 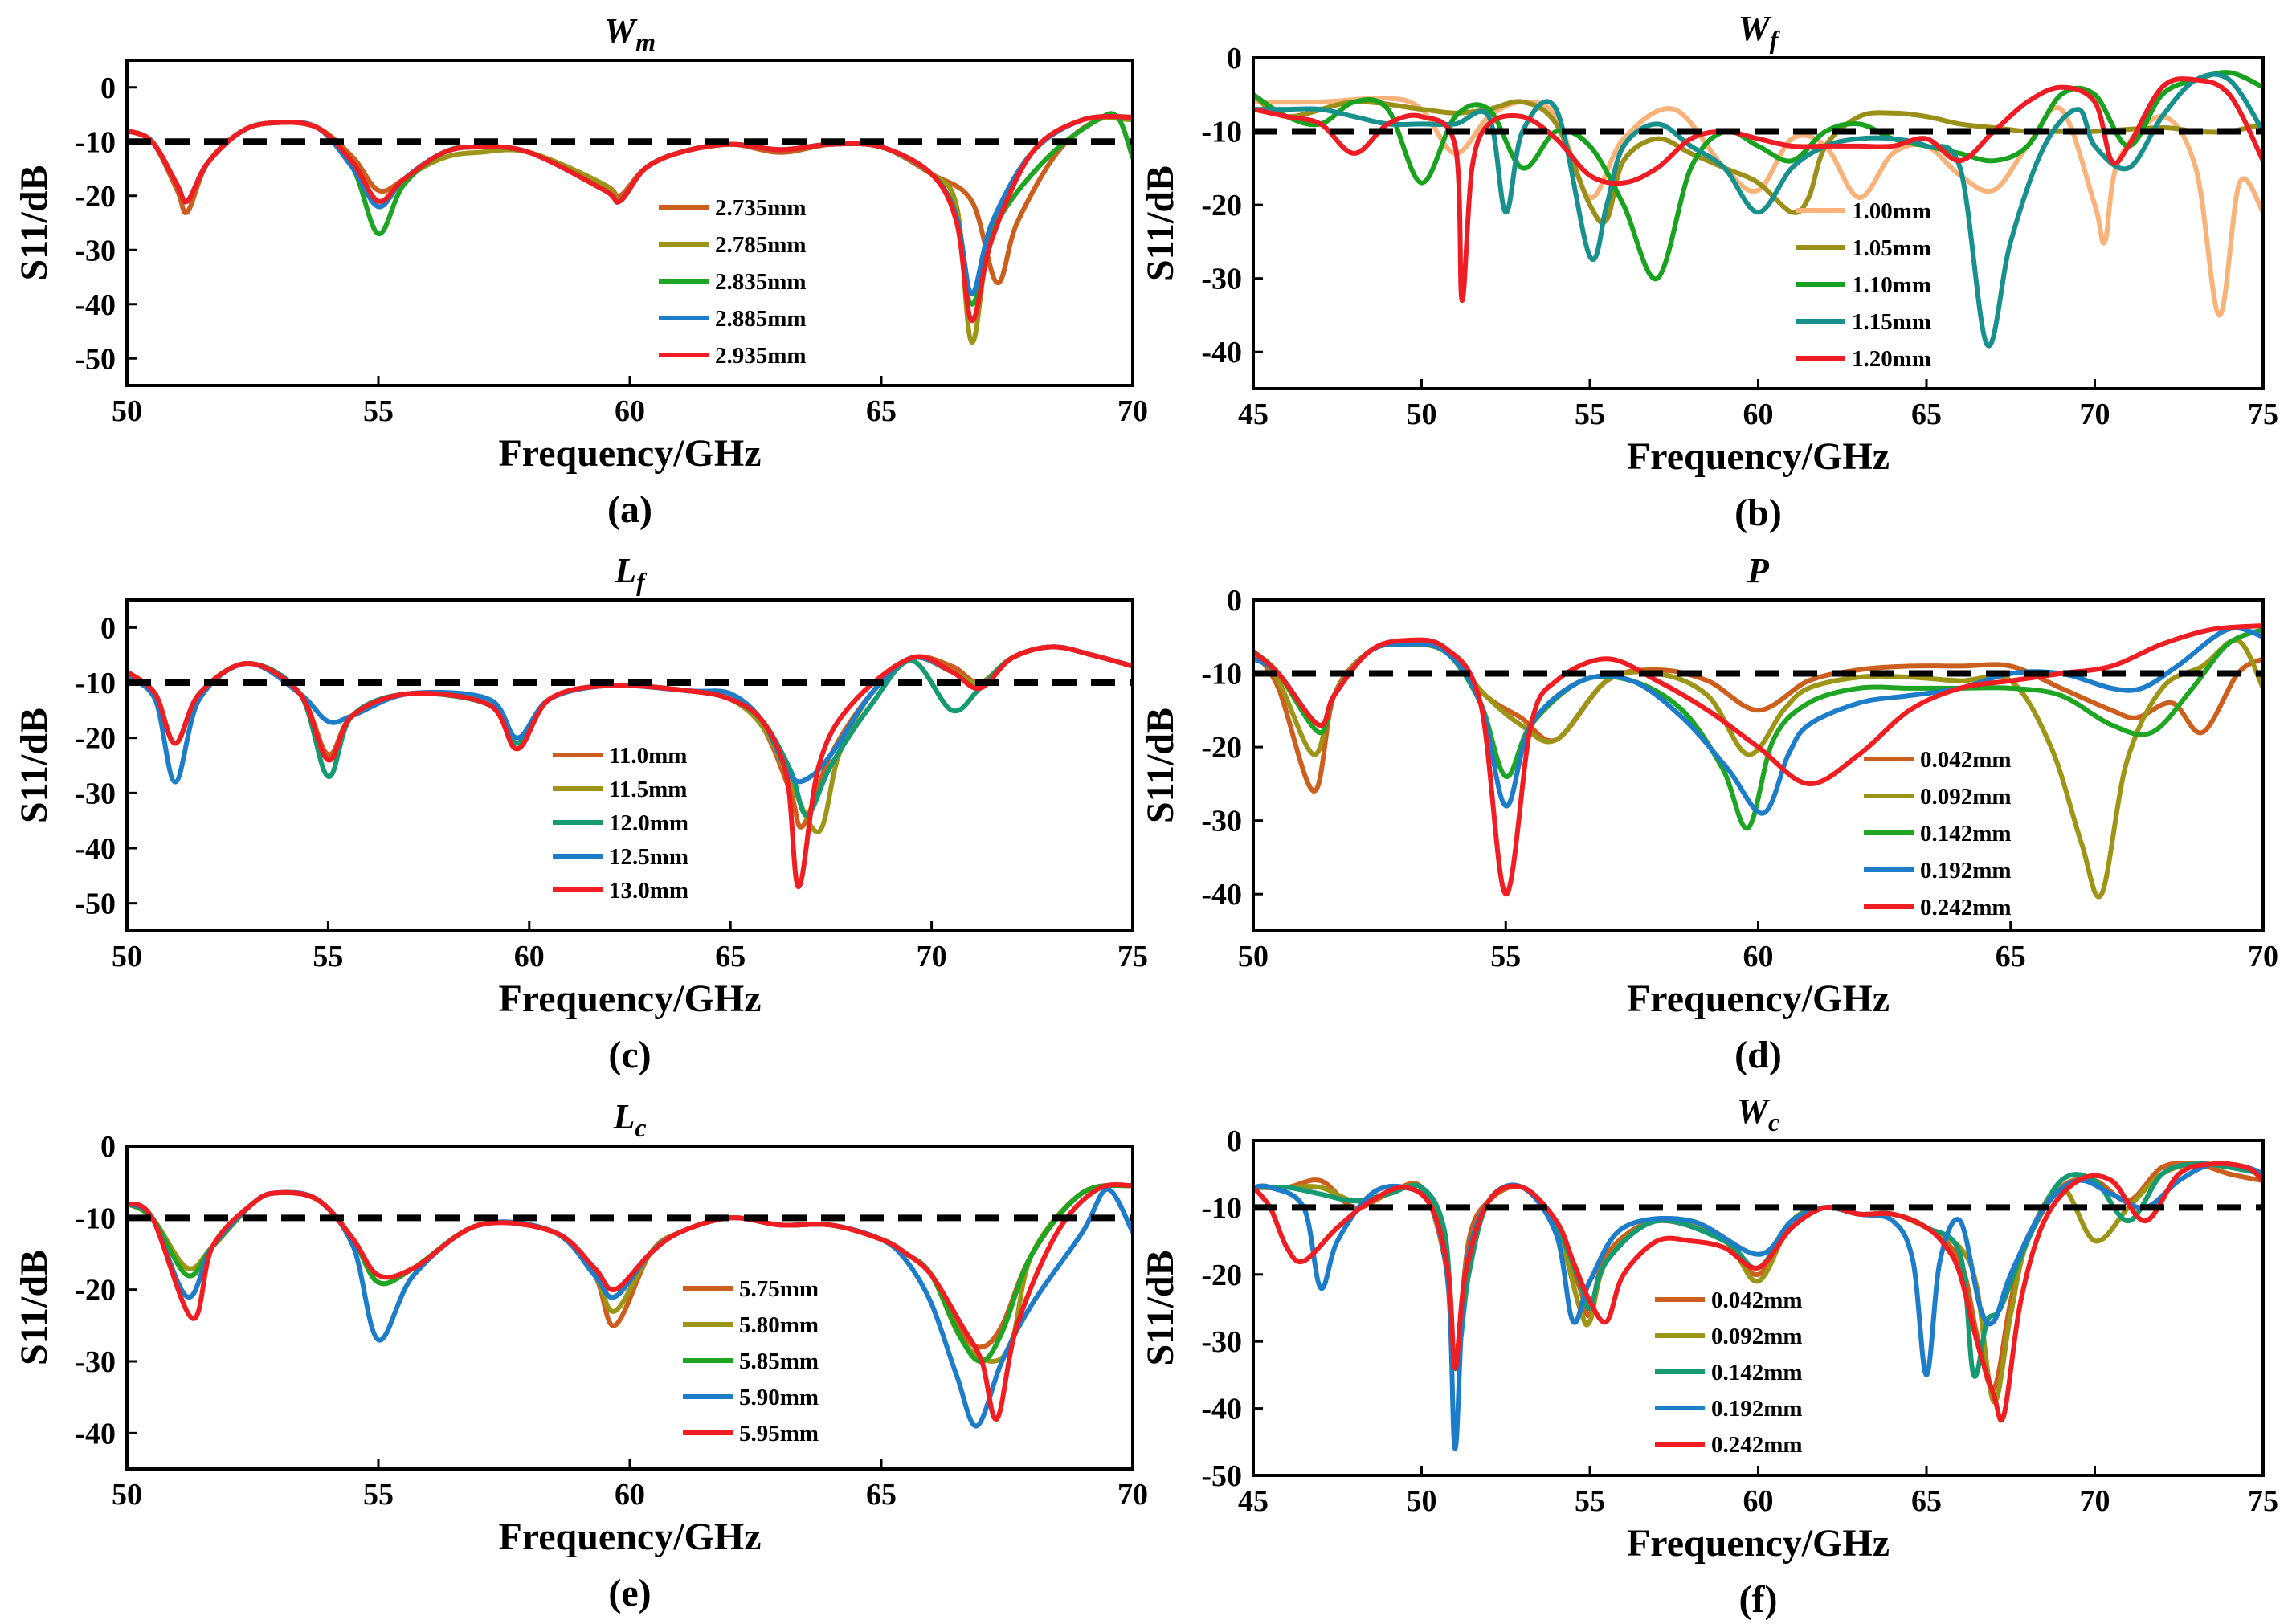 What do you see at coordinates (1863, 285) in the screenshot?
I see `legend: 1.00mm 1.05mm 1.10mm 1.15mm 1.20mm` at bounding box center [1863, 285].